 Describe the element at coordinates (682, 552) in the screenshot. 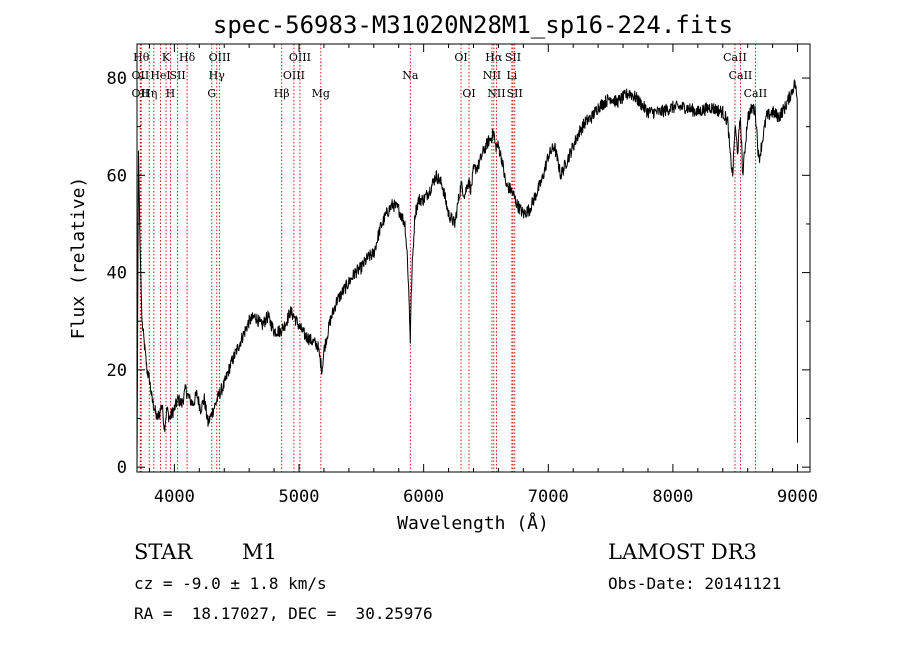

I see `survey-name: LAMOST DR3` at that location.